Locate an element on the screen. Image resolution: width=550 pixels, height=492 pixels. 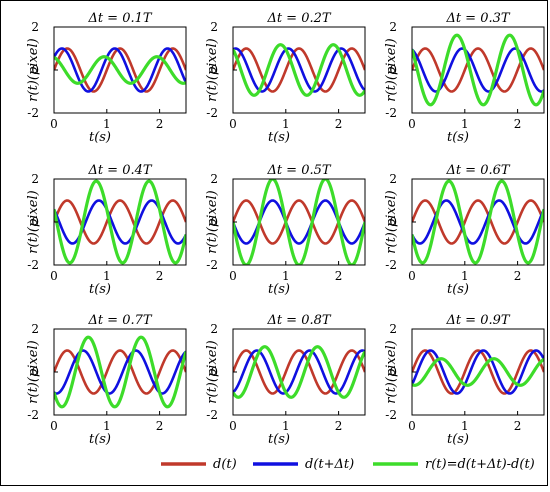
panel-1: Δt = 0.1T -2 0 2 0 1 2 t(s) r(t)(pixel) is located at coordinates (106, 78).